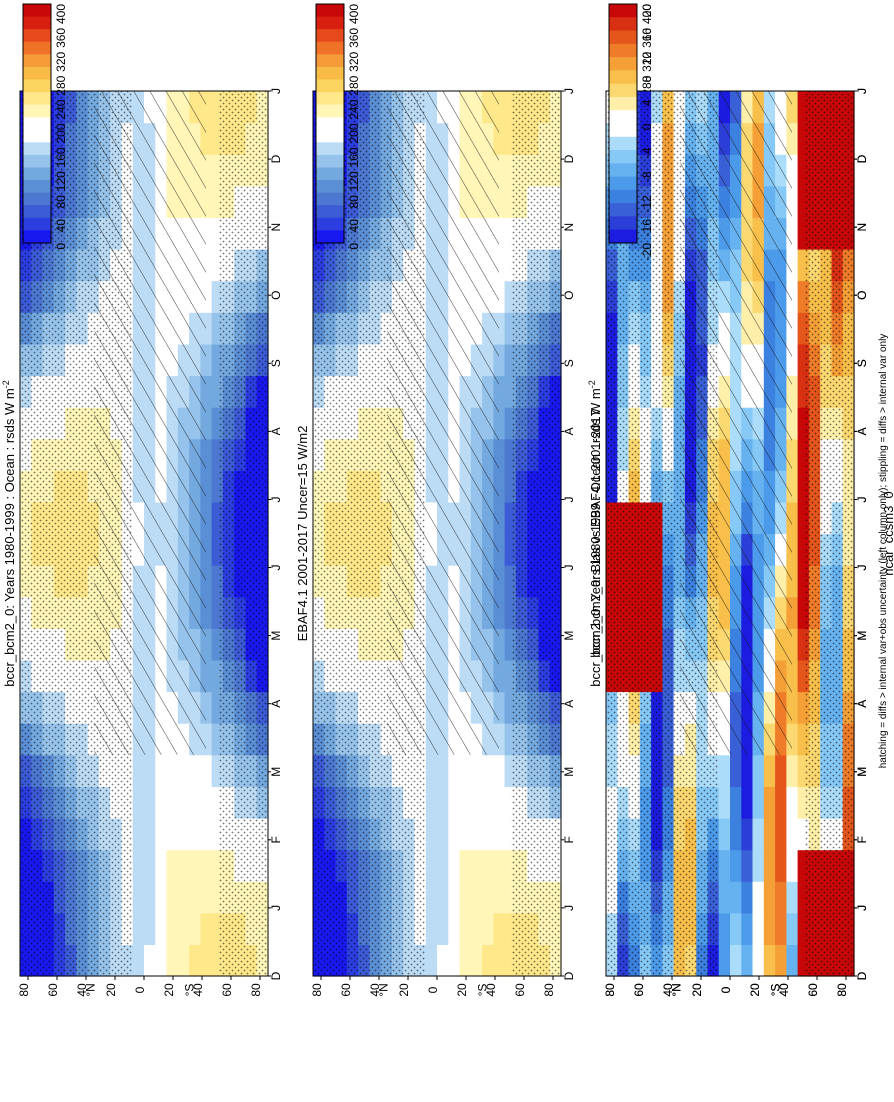 This screenshot has width=894, height=1102. What do you see at coordinates (862, 704) in the screenshot?
I see `month-tick-label: A` at bounding box center [862, 704].